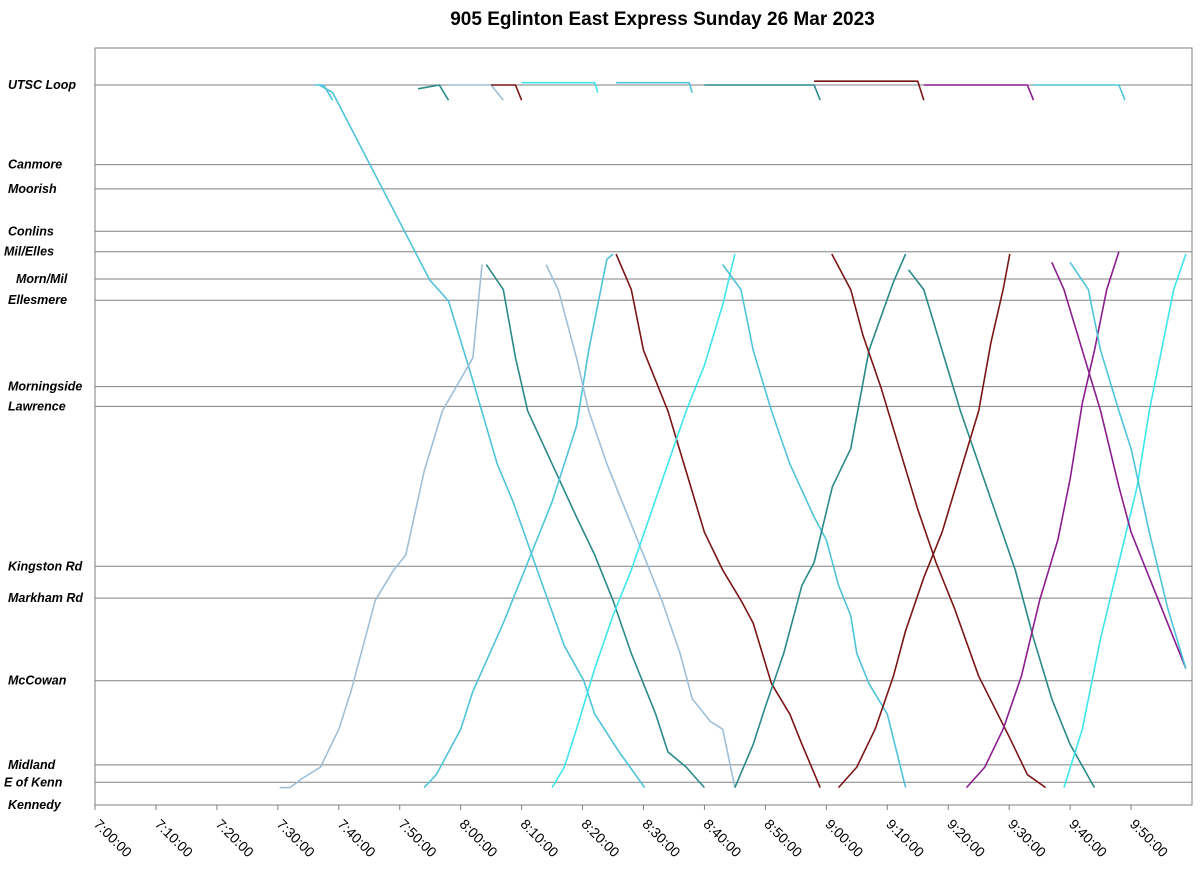 The width and height of the screenshot is (1200, 876). I want to click on time-tick-label: 9:10:00, so click(905, 838).